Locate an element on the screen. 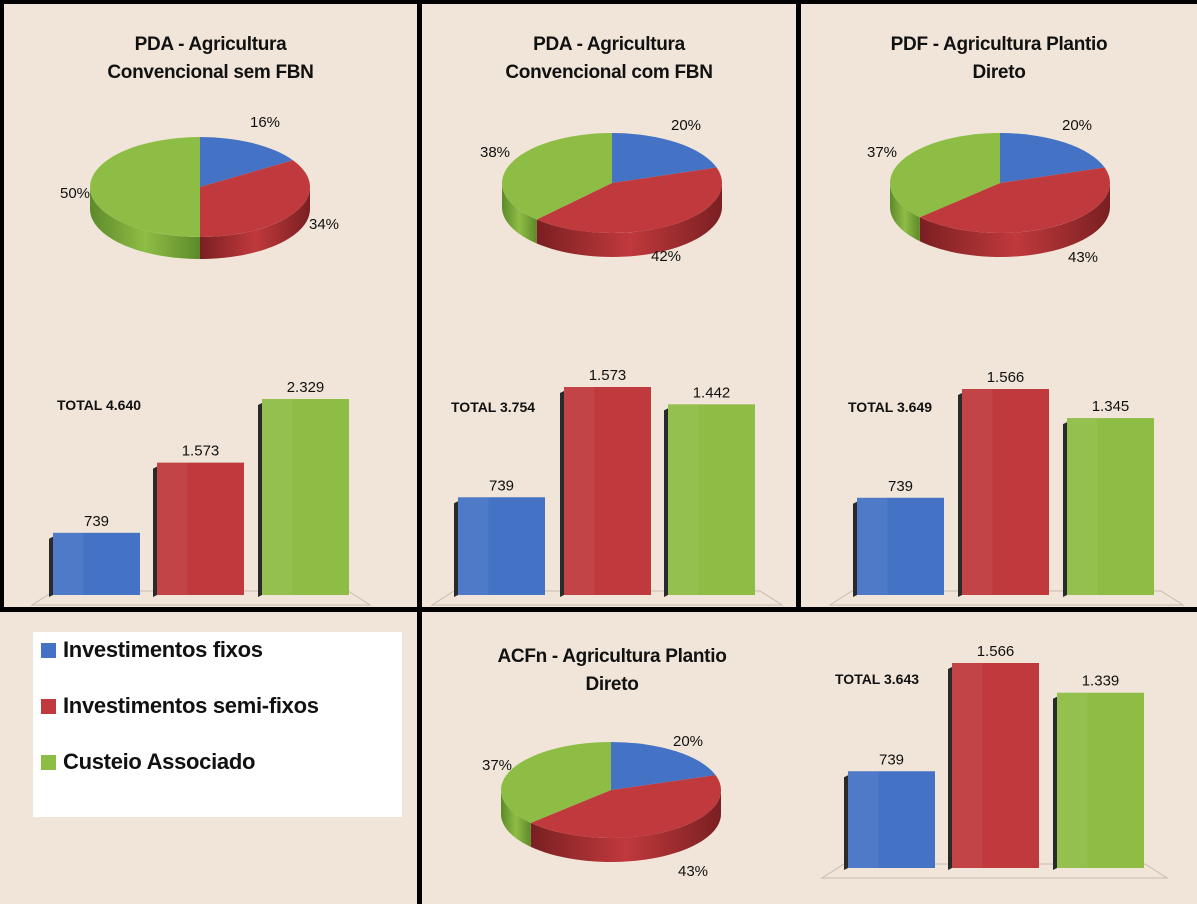  title-line-2: Convencional com FBN is located at coordinates (609, 72).